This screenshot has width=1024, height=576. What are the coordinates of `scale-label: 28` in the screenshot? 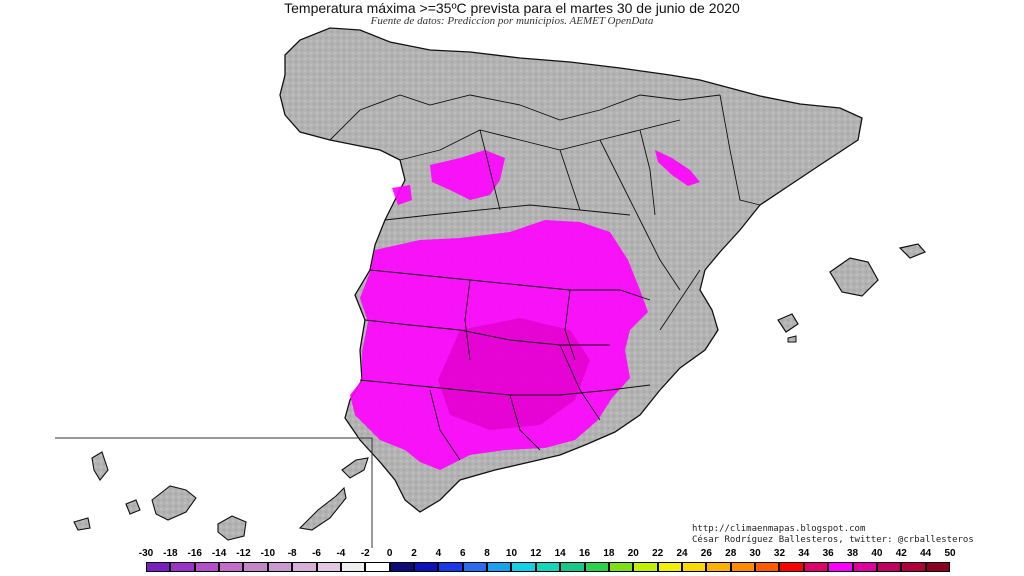 It's located at (731, 553).